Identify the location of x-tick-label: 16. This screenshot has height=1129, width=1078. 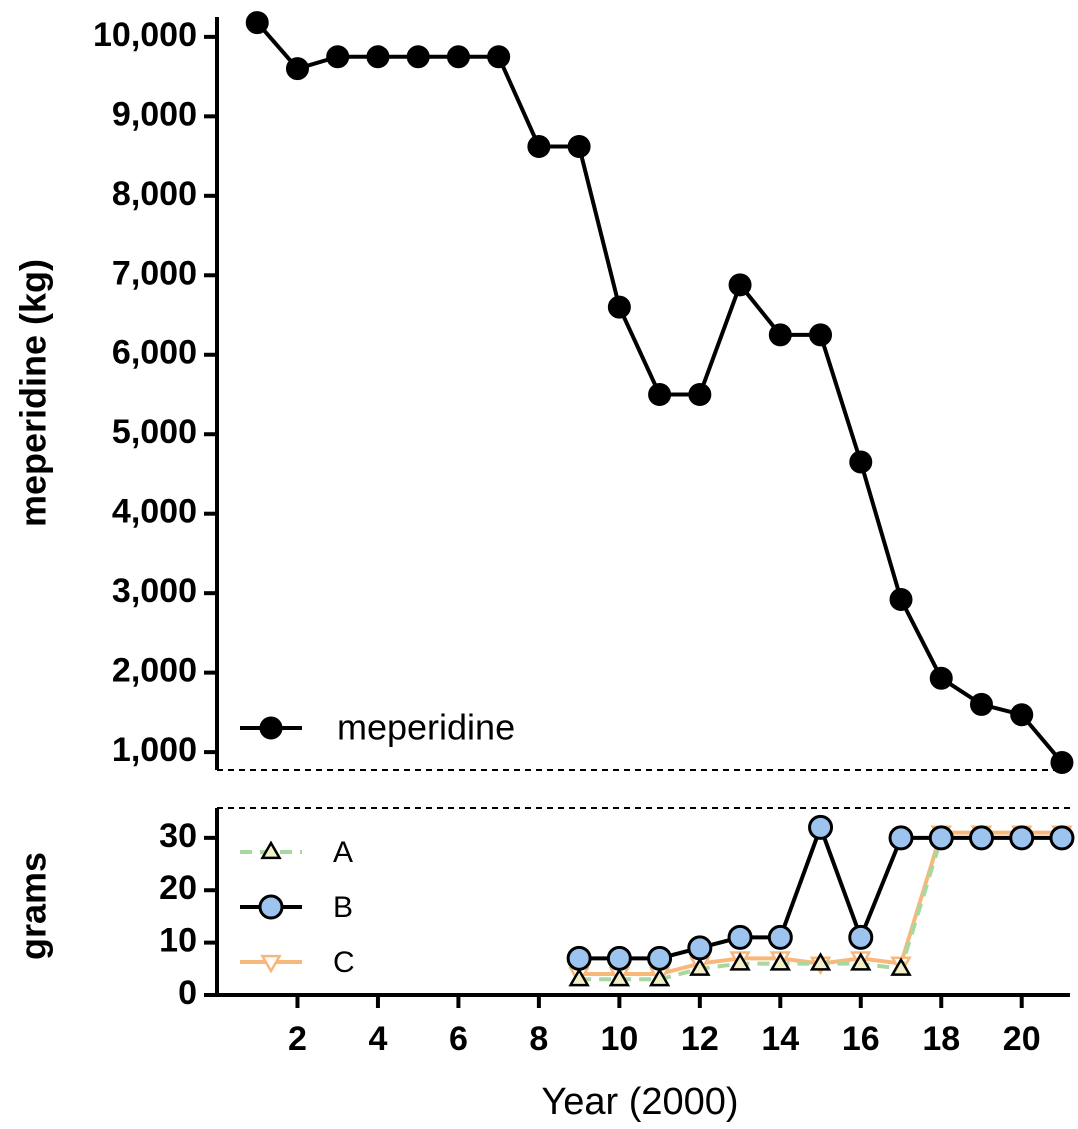
(861, 1039).